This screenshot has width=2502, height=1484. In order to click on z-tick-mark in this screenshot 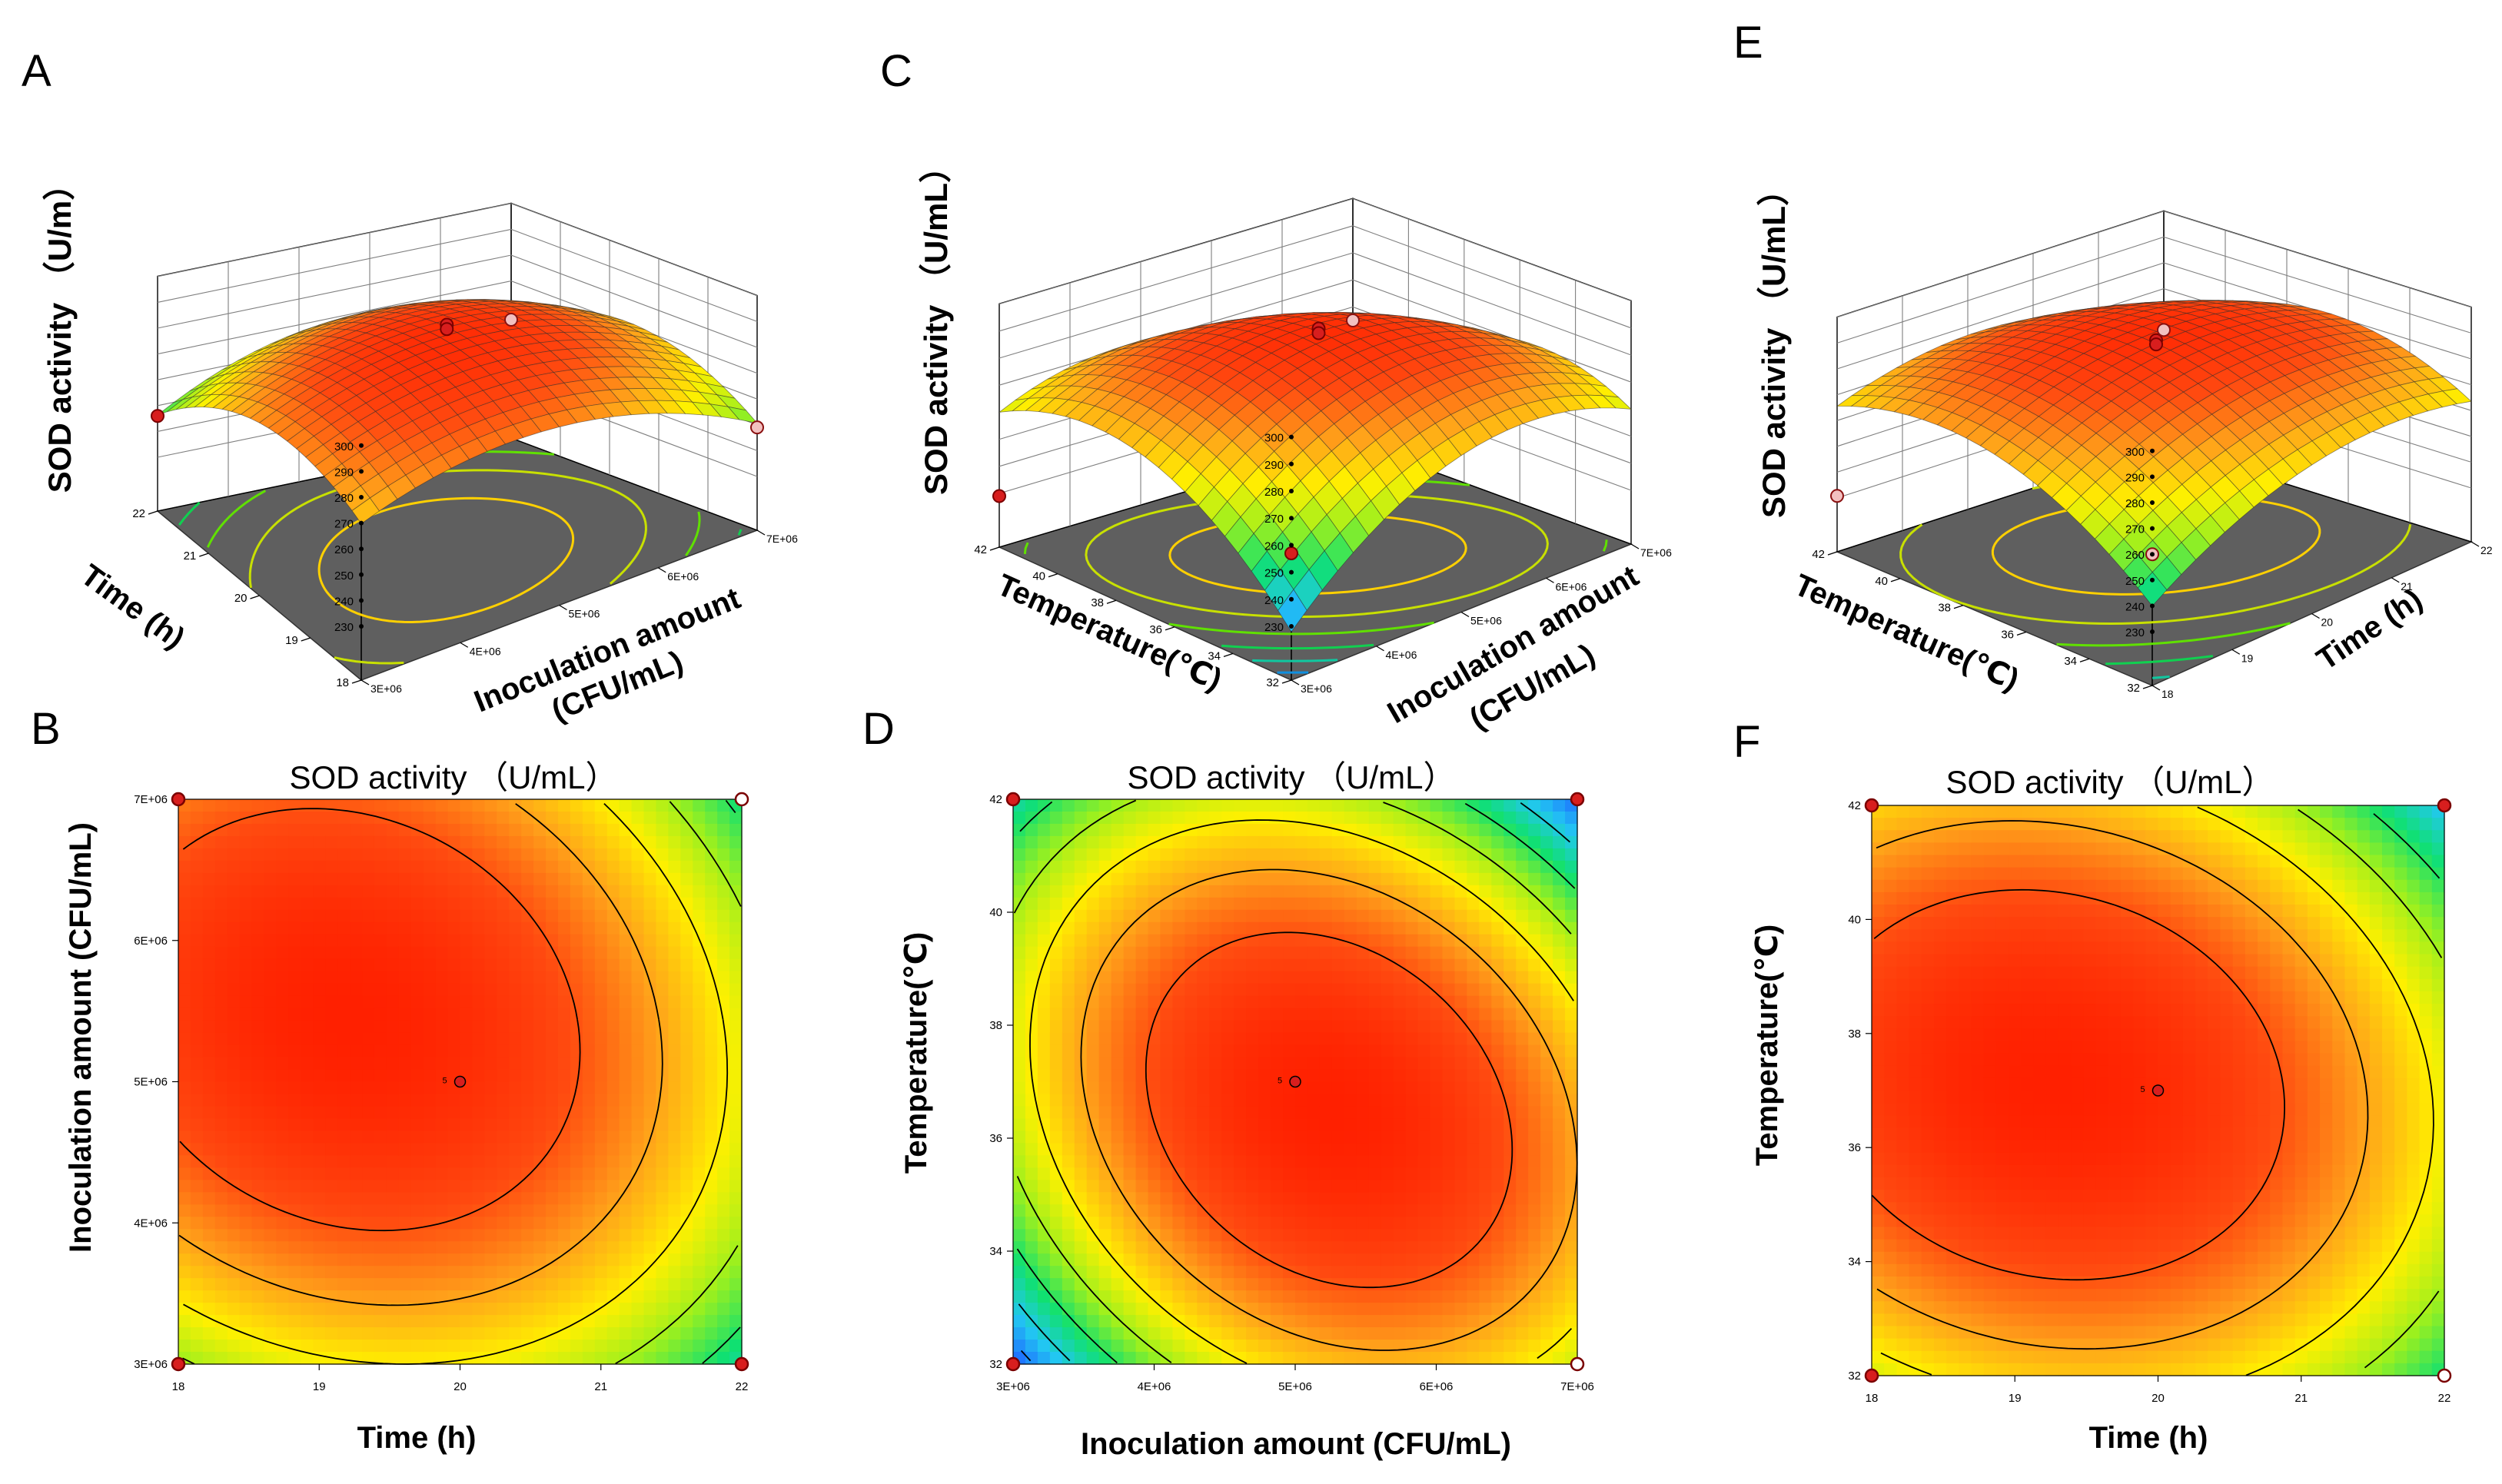, I will do `click(361, 523)`.